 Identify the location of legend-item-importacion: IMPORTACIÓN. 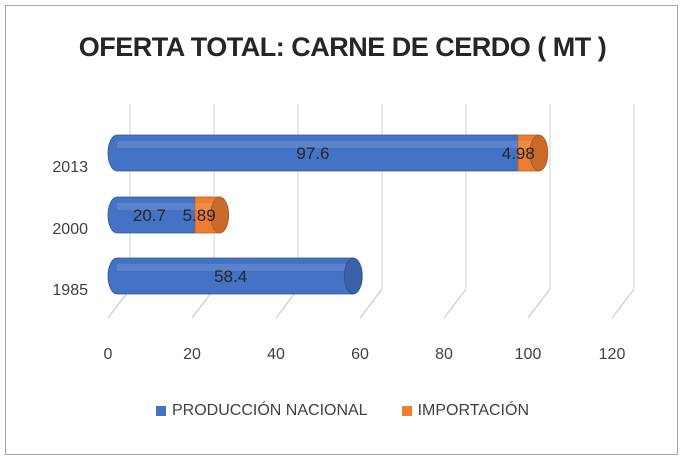
(465, 411).